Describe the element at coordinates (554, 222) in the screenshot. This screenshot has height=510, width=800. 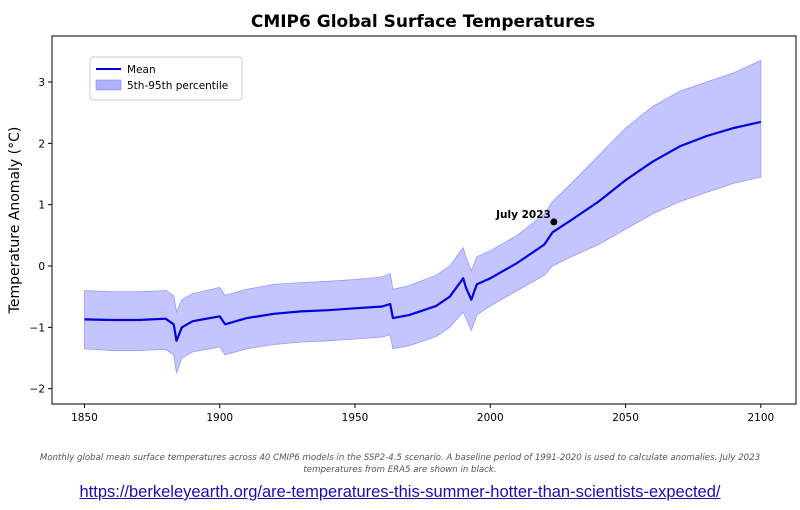
I see `july-2023-marker` at that location.